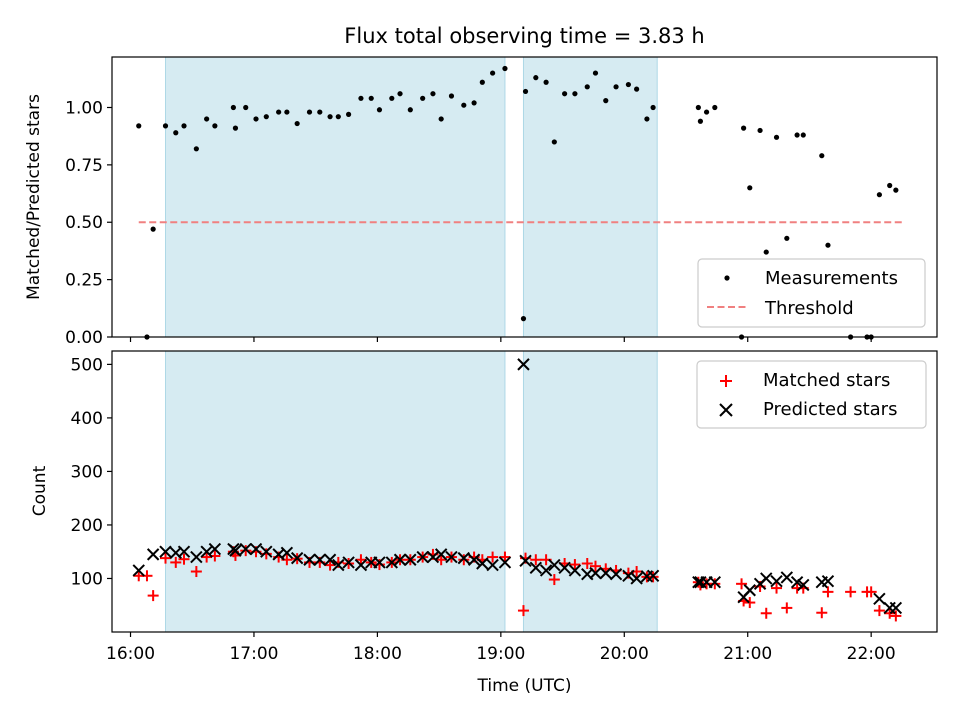 The image size is (960, 720). What do you see at coordinates (130, 654) in the screenshot?
I see `x-tick-label: 16:00` at bounding box center [130, 654].